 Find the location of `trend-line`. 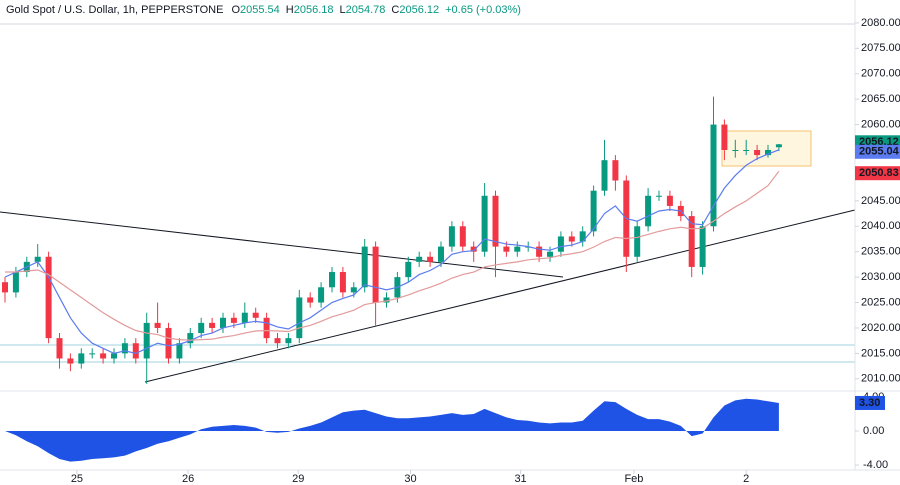

trend-line is located at coordinates (282, 244).